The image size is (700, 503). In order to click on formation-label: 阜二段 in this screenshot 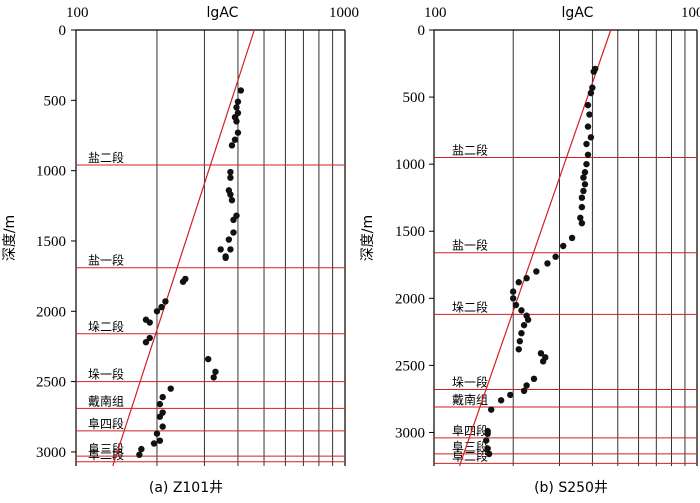, I will do `click(470, 455)`.